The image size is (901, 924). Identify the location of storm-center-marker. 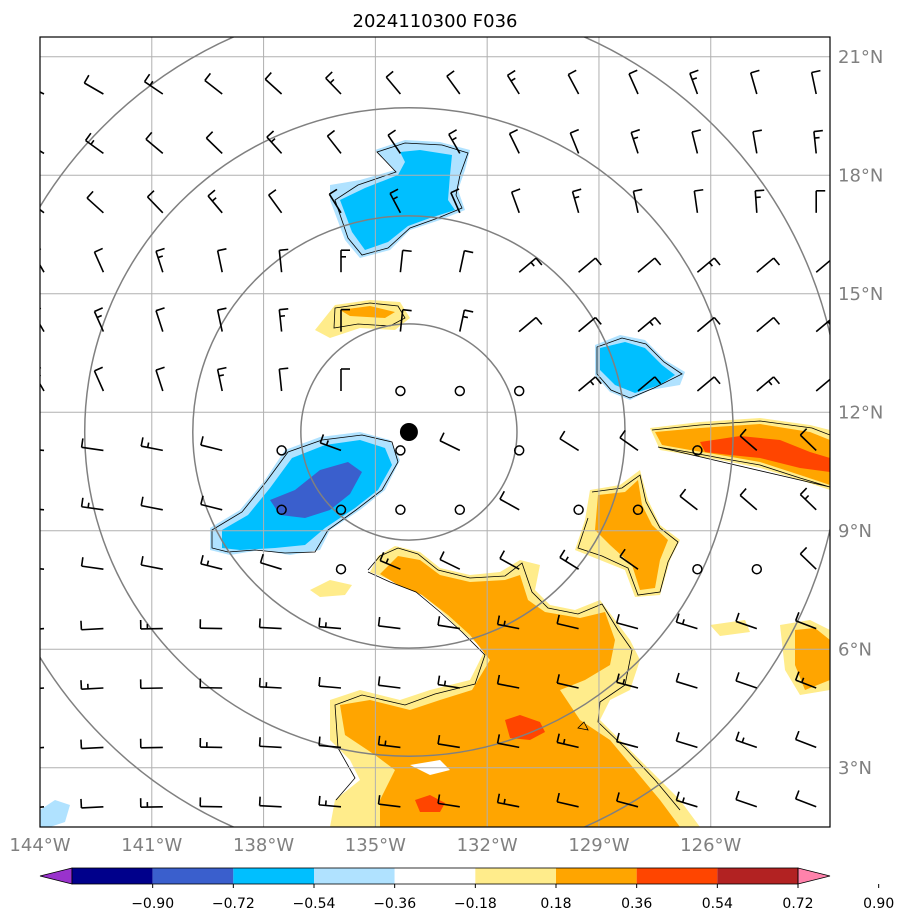
(408, 432).